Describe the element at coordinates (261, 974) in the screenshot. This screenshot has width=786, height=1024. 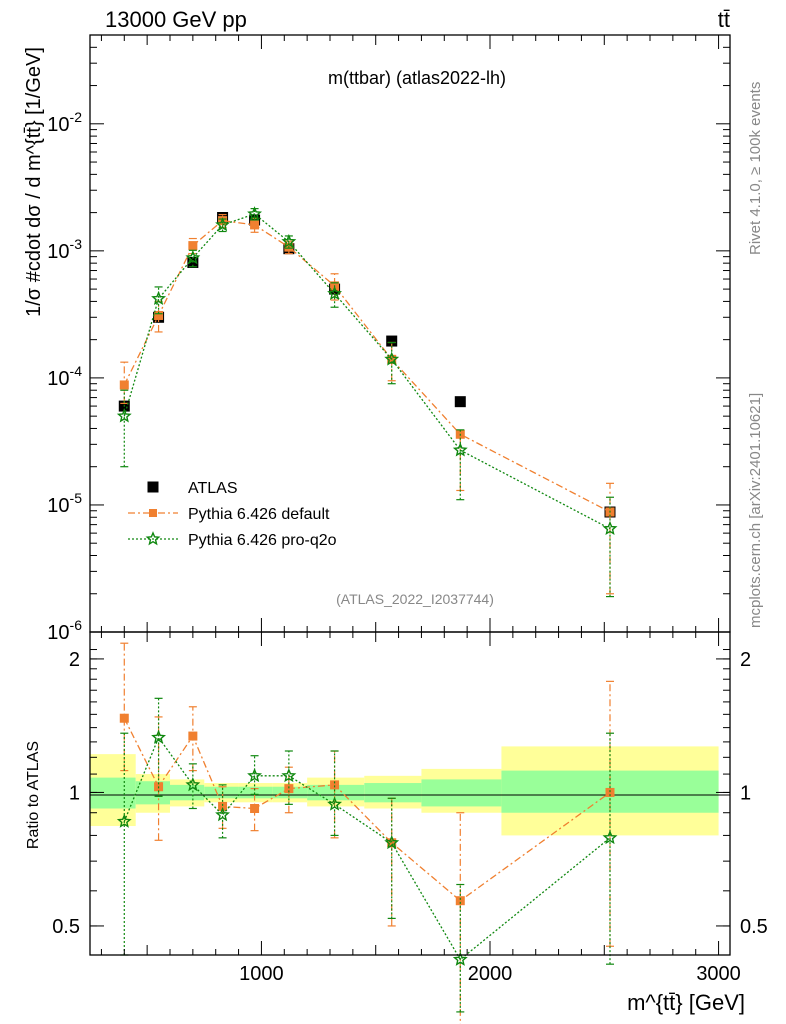
I see `x-tick-label: 1000` at that location.